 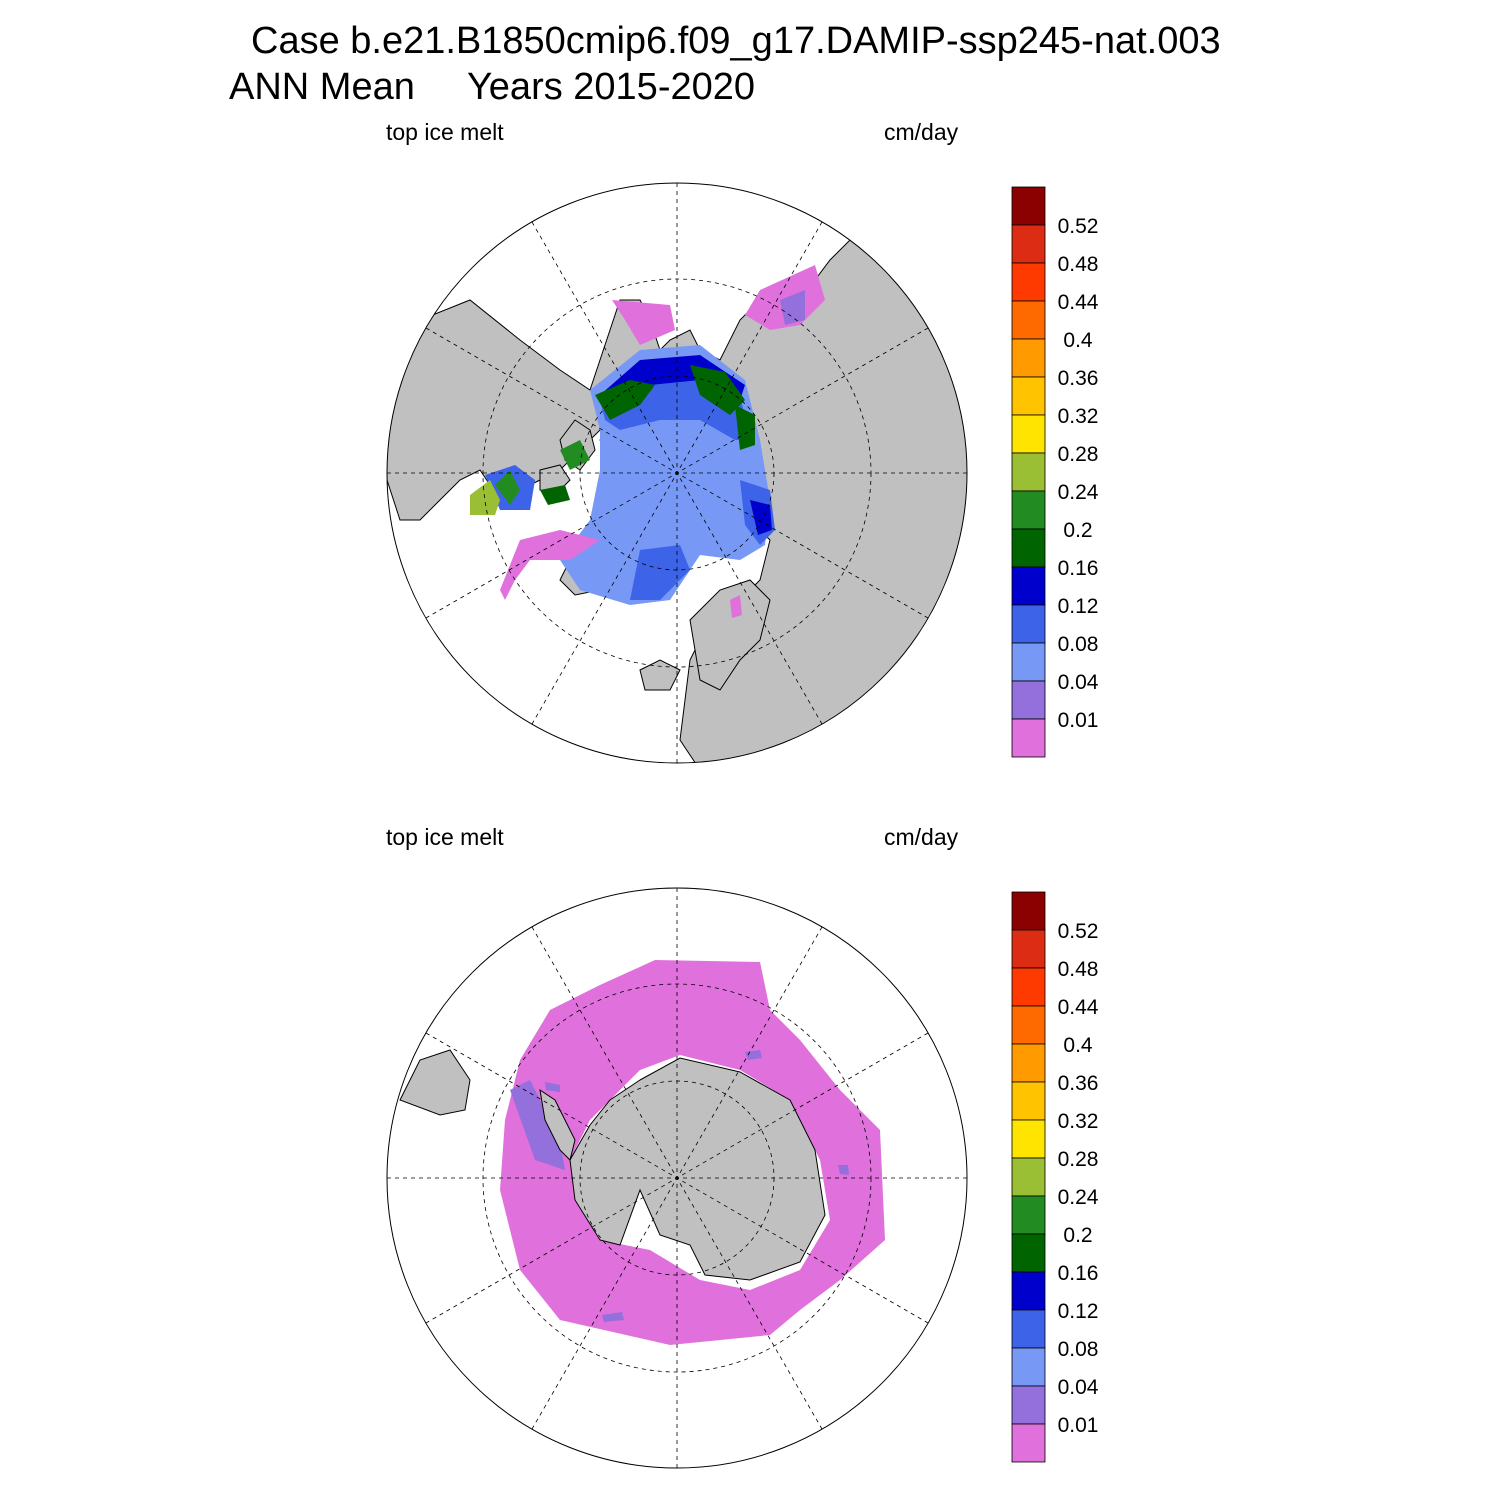 I want to click on melt-patch-d, so click(x=552, y=1087).